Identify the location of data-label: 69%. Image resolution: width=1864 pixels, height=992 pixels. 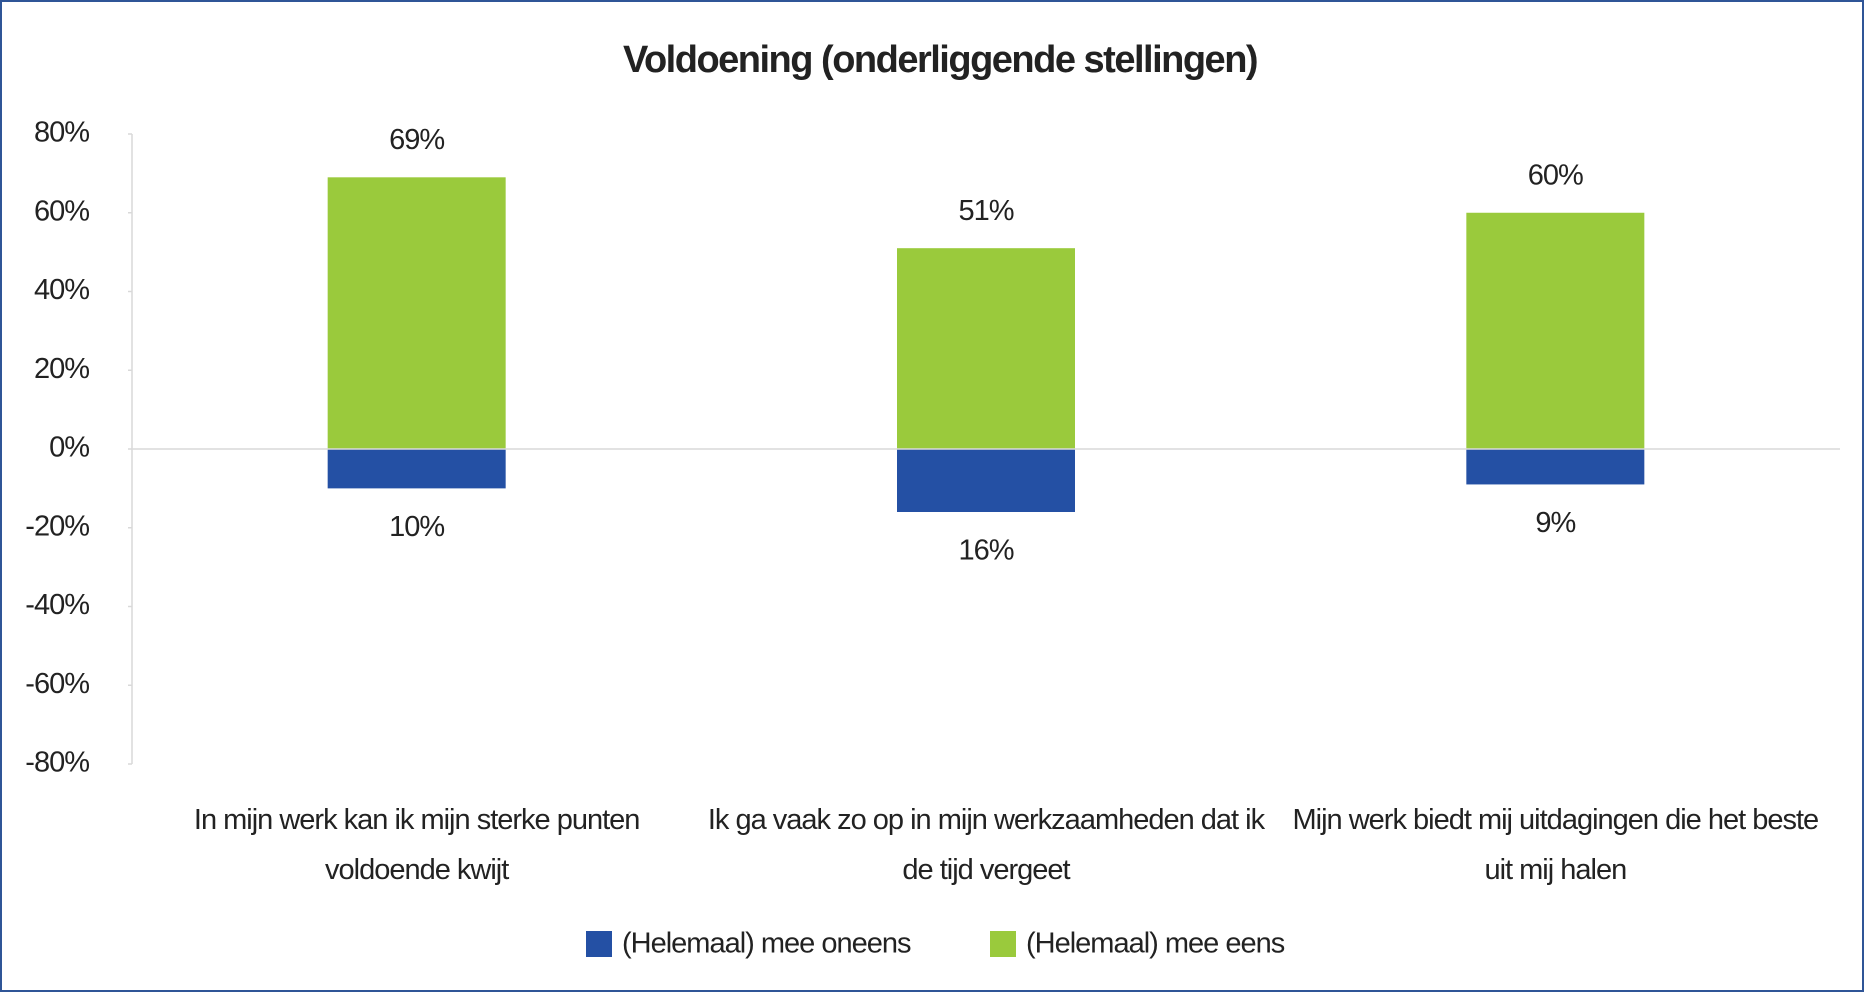
(416, 140).